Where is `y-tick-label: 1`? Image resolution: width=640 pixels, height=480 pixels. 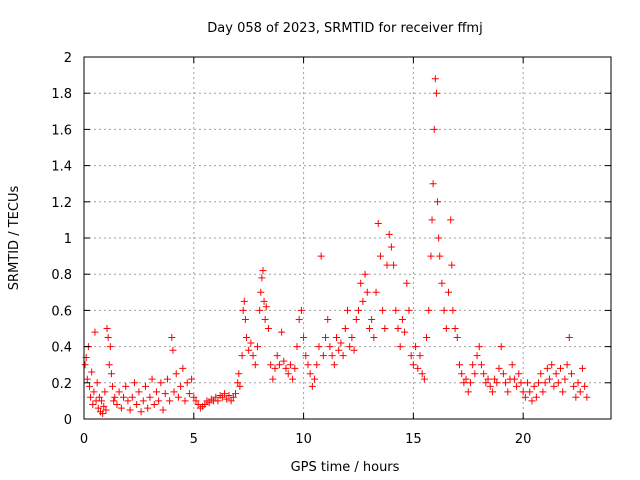 y-tick-label: 1 is located at coordinates (68, 239).